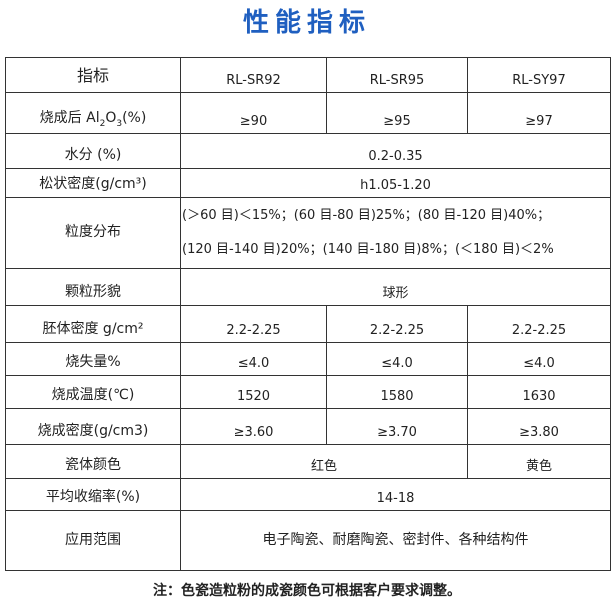 The height and width of the screenshot is (606, 614). What do you see at coordinates (324, 461) in the screenshot?
I see `cell-value: 红色` at bounding box center [324, 461].